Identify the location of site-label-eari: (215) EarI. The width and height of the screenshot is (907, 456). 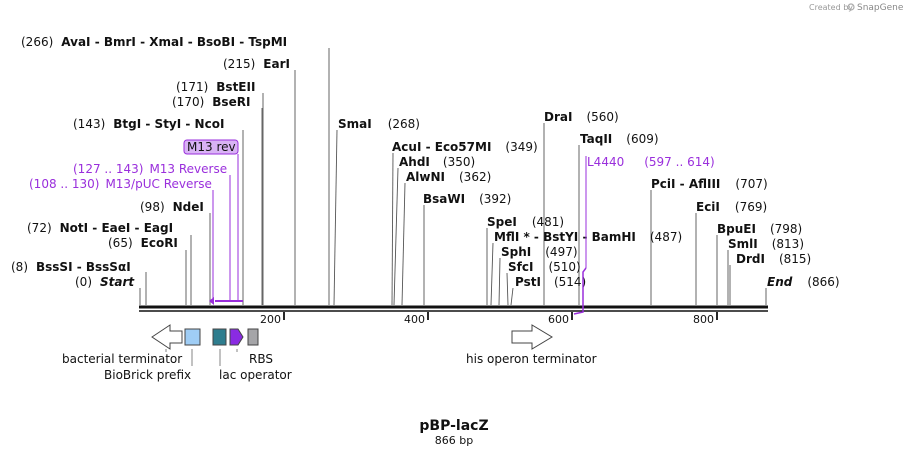
(256, 64).